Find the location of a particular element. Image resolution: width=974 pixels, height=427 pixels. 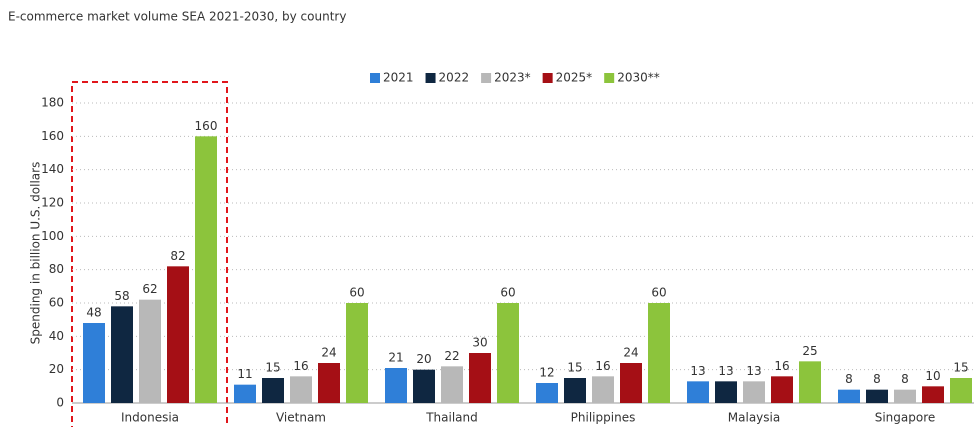

legend-label: 2030** is located at coordinates (638, 78).